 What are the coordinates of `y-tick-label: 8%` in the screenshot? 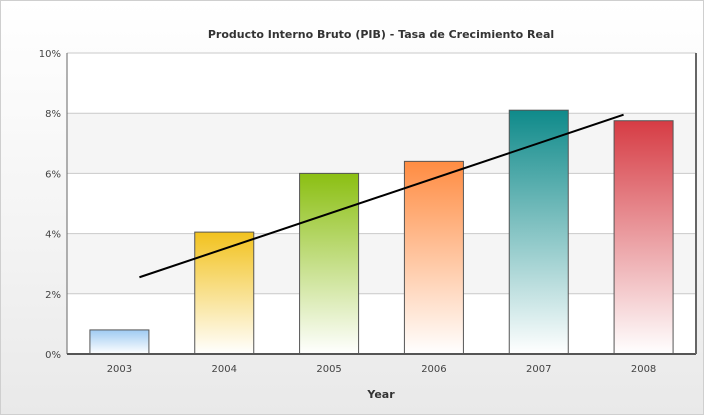 It's located at (53, 114).